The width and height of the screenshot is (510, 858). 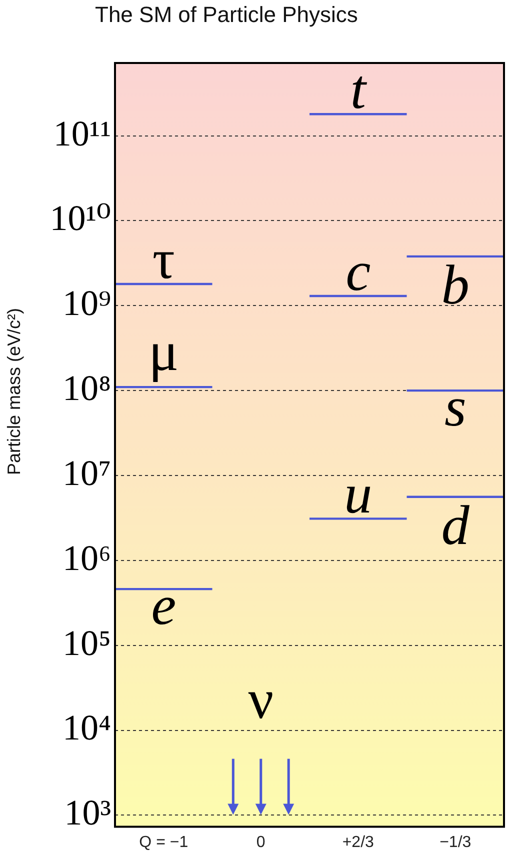 I want to click on y-axis-title: Particle mass (eV/c²), so click(x=14, y=391).